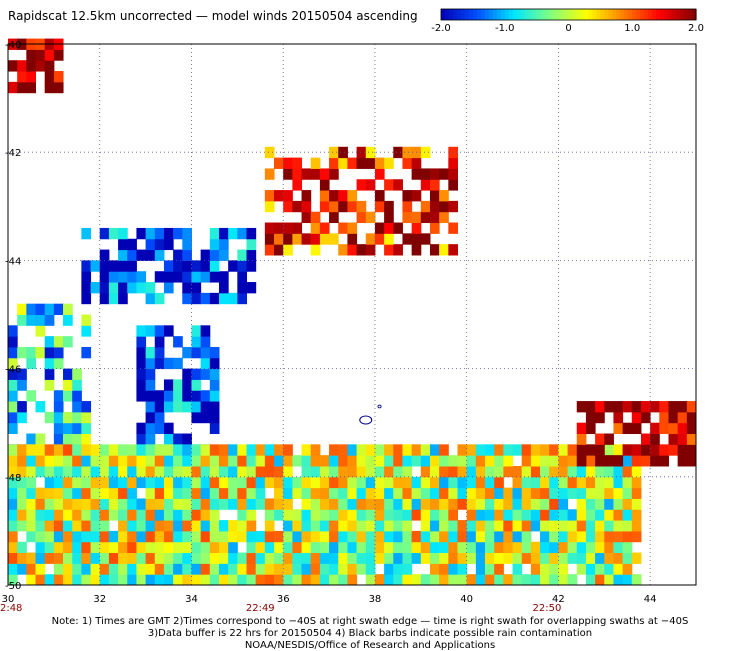 Image resolution: width=740 pixels, height=651 pixels. Describe the element at coordinates (13, 261) in the screenshot. I see `y-tick-label: -44` at that location.